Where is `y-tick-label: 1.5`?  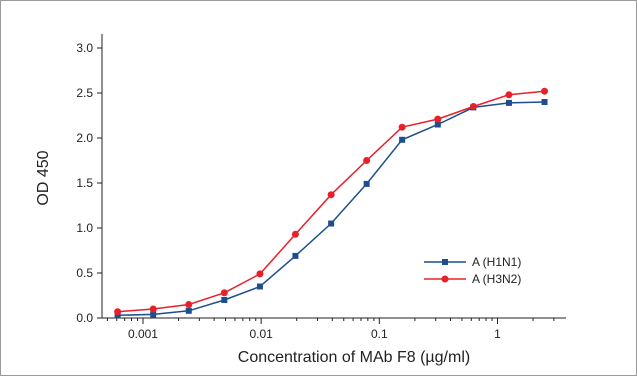 y-tick-label: 1.5 is located at coordinates (84, 183).